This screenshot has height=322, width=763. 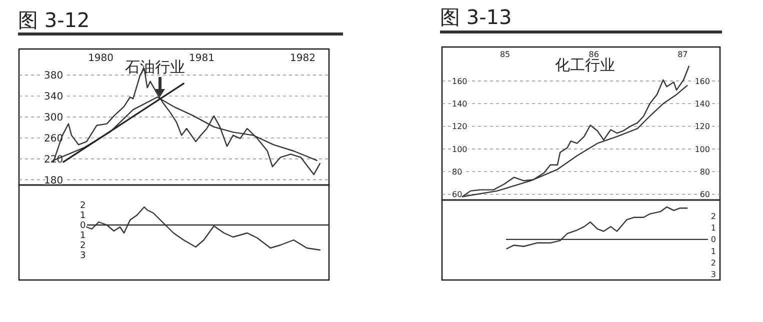 What do you see at coordinates (83, 226) in the screenshot?
I see `y-tick-label: 0` at bounding box center [83, 226].